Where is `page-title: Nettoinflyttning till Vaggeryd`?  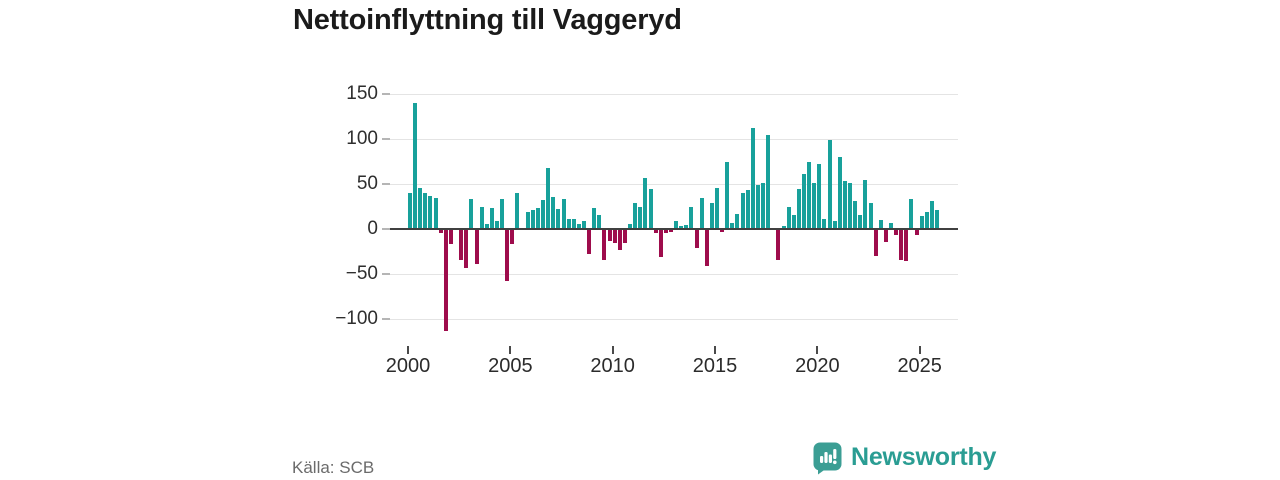
page-title: Nettoinflyttning till Vaggeryd is located at coordinates (487, 20).